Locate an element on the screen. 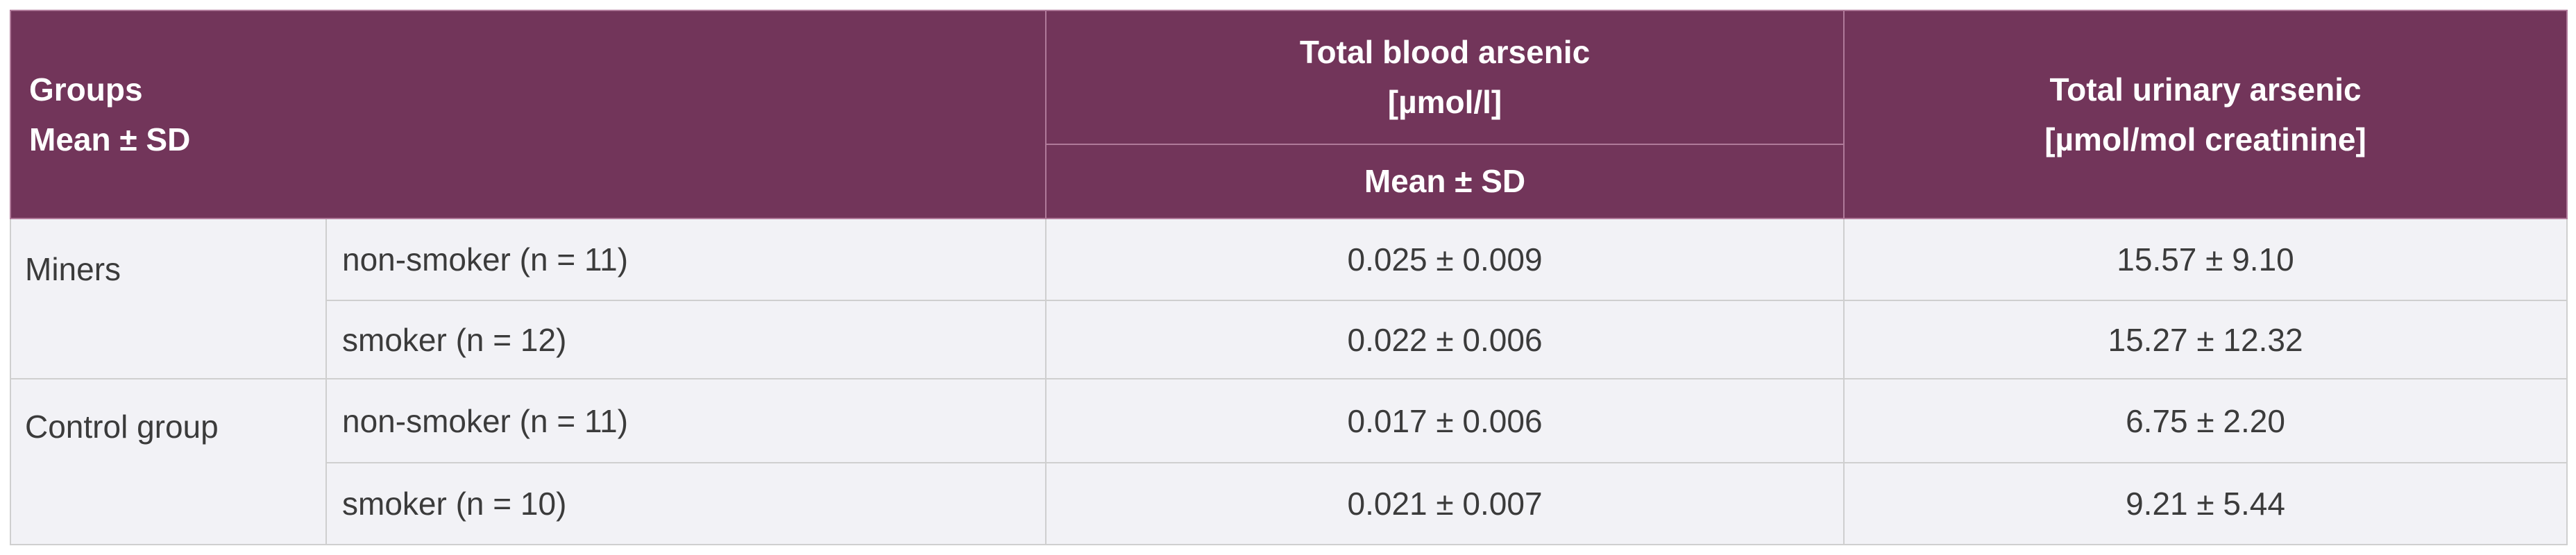 The image size is (2576, 555). blood-value: 0.021 ± 0.007 is located at coordinates (1445, 503).